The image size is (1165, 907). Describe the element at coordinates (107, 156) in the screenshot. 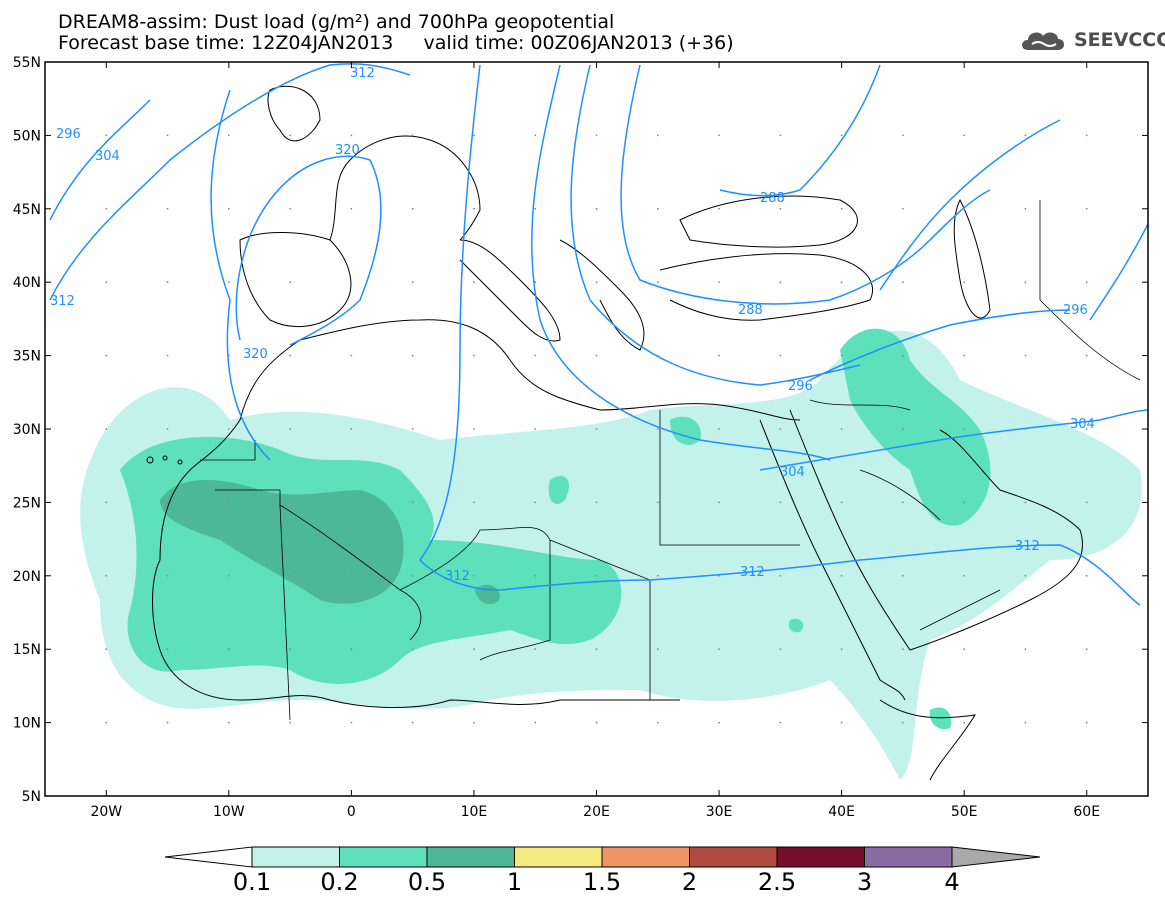

I see `contour-label: 304` at that location.